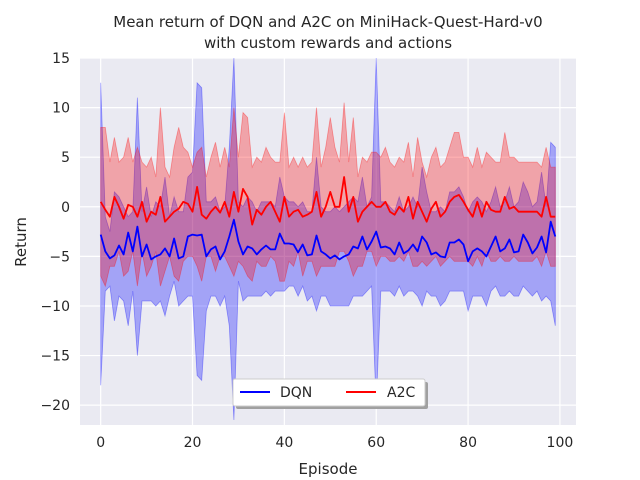 This screenshot has width=640, height=480. I want to click on line-dqn, so click(328, 240).